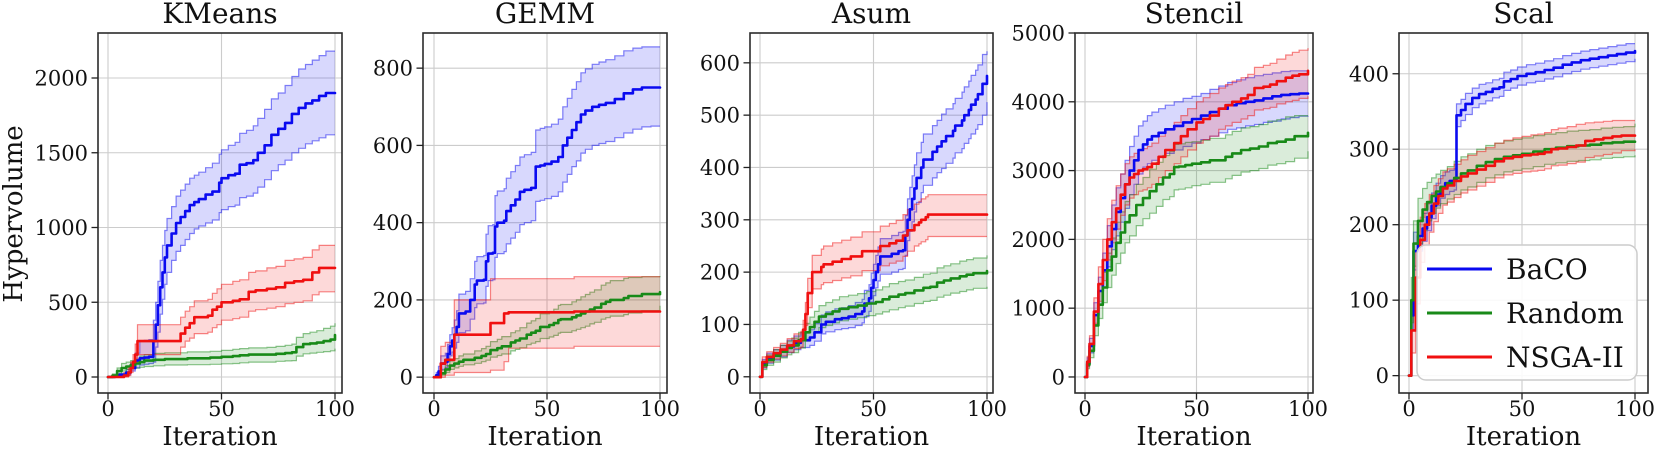  I want to click on line-nsga-ii-stencil, so click(1196, 224).